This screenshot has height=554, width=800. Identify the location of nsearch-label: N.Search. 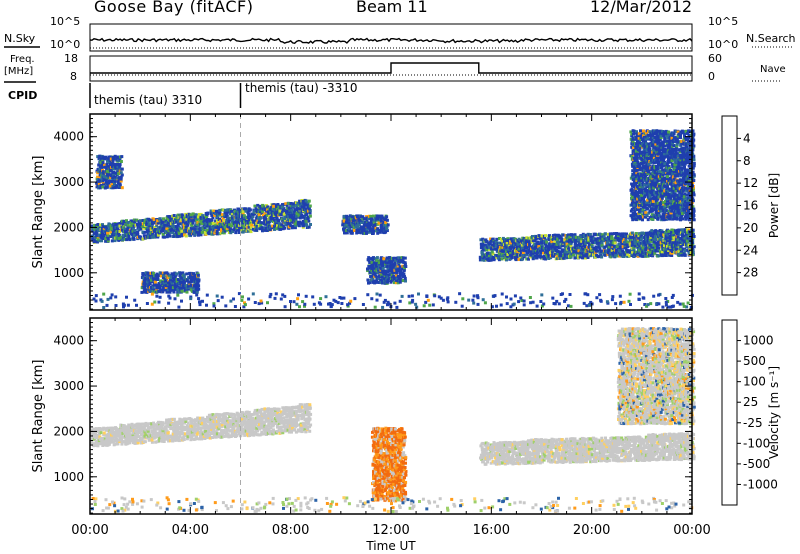
(771, 38).